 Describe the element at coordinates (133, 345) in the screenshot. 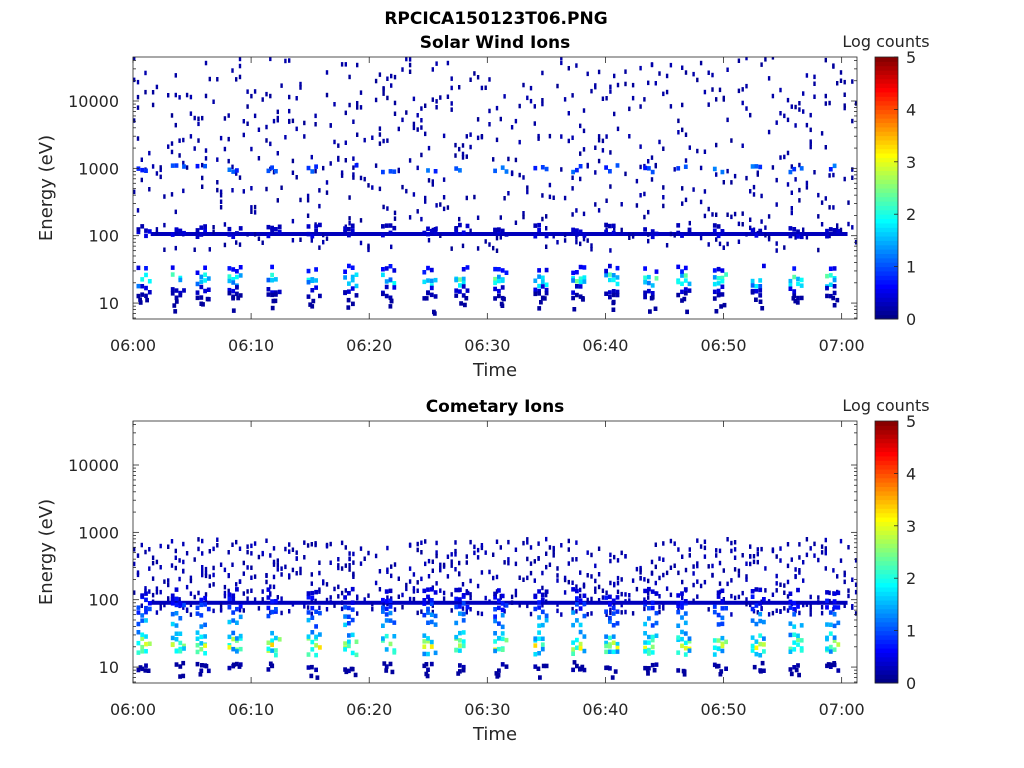

I see `x-tick-label: 06:00` at that location.